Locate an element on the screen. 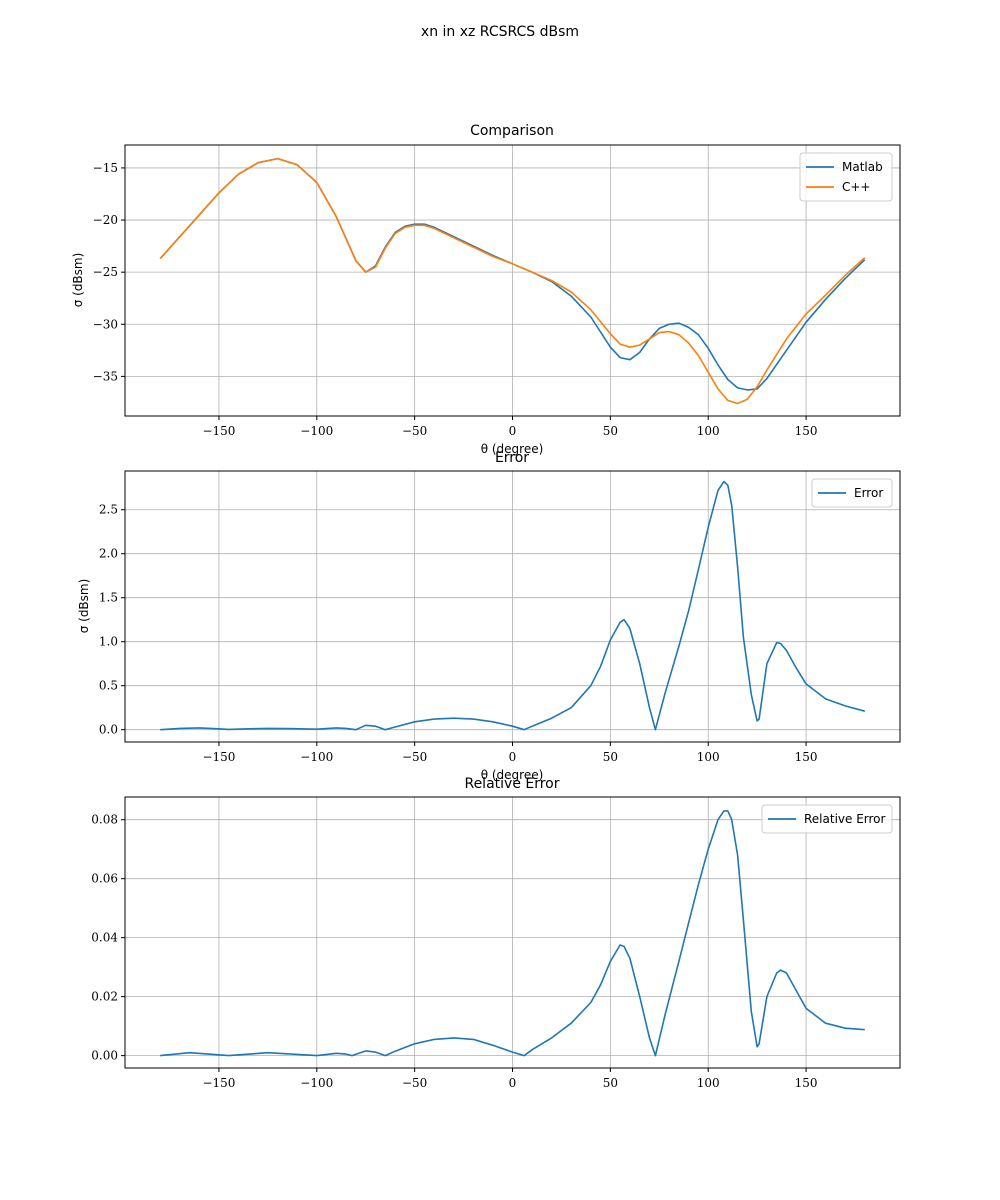 The image size is (1000, 1200). lines-comparison is located at coordinates (512, 281).